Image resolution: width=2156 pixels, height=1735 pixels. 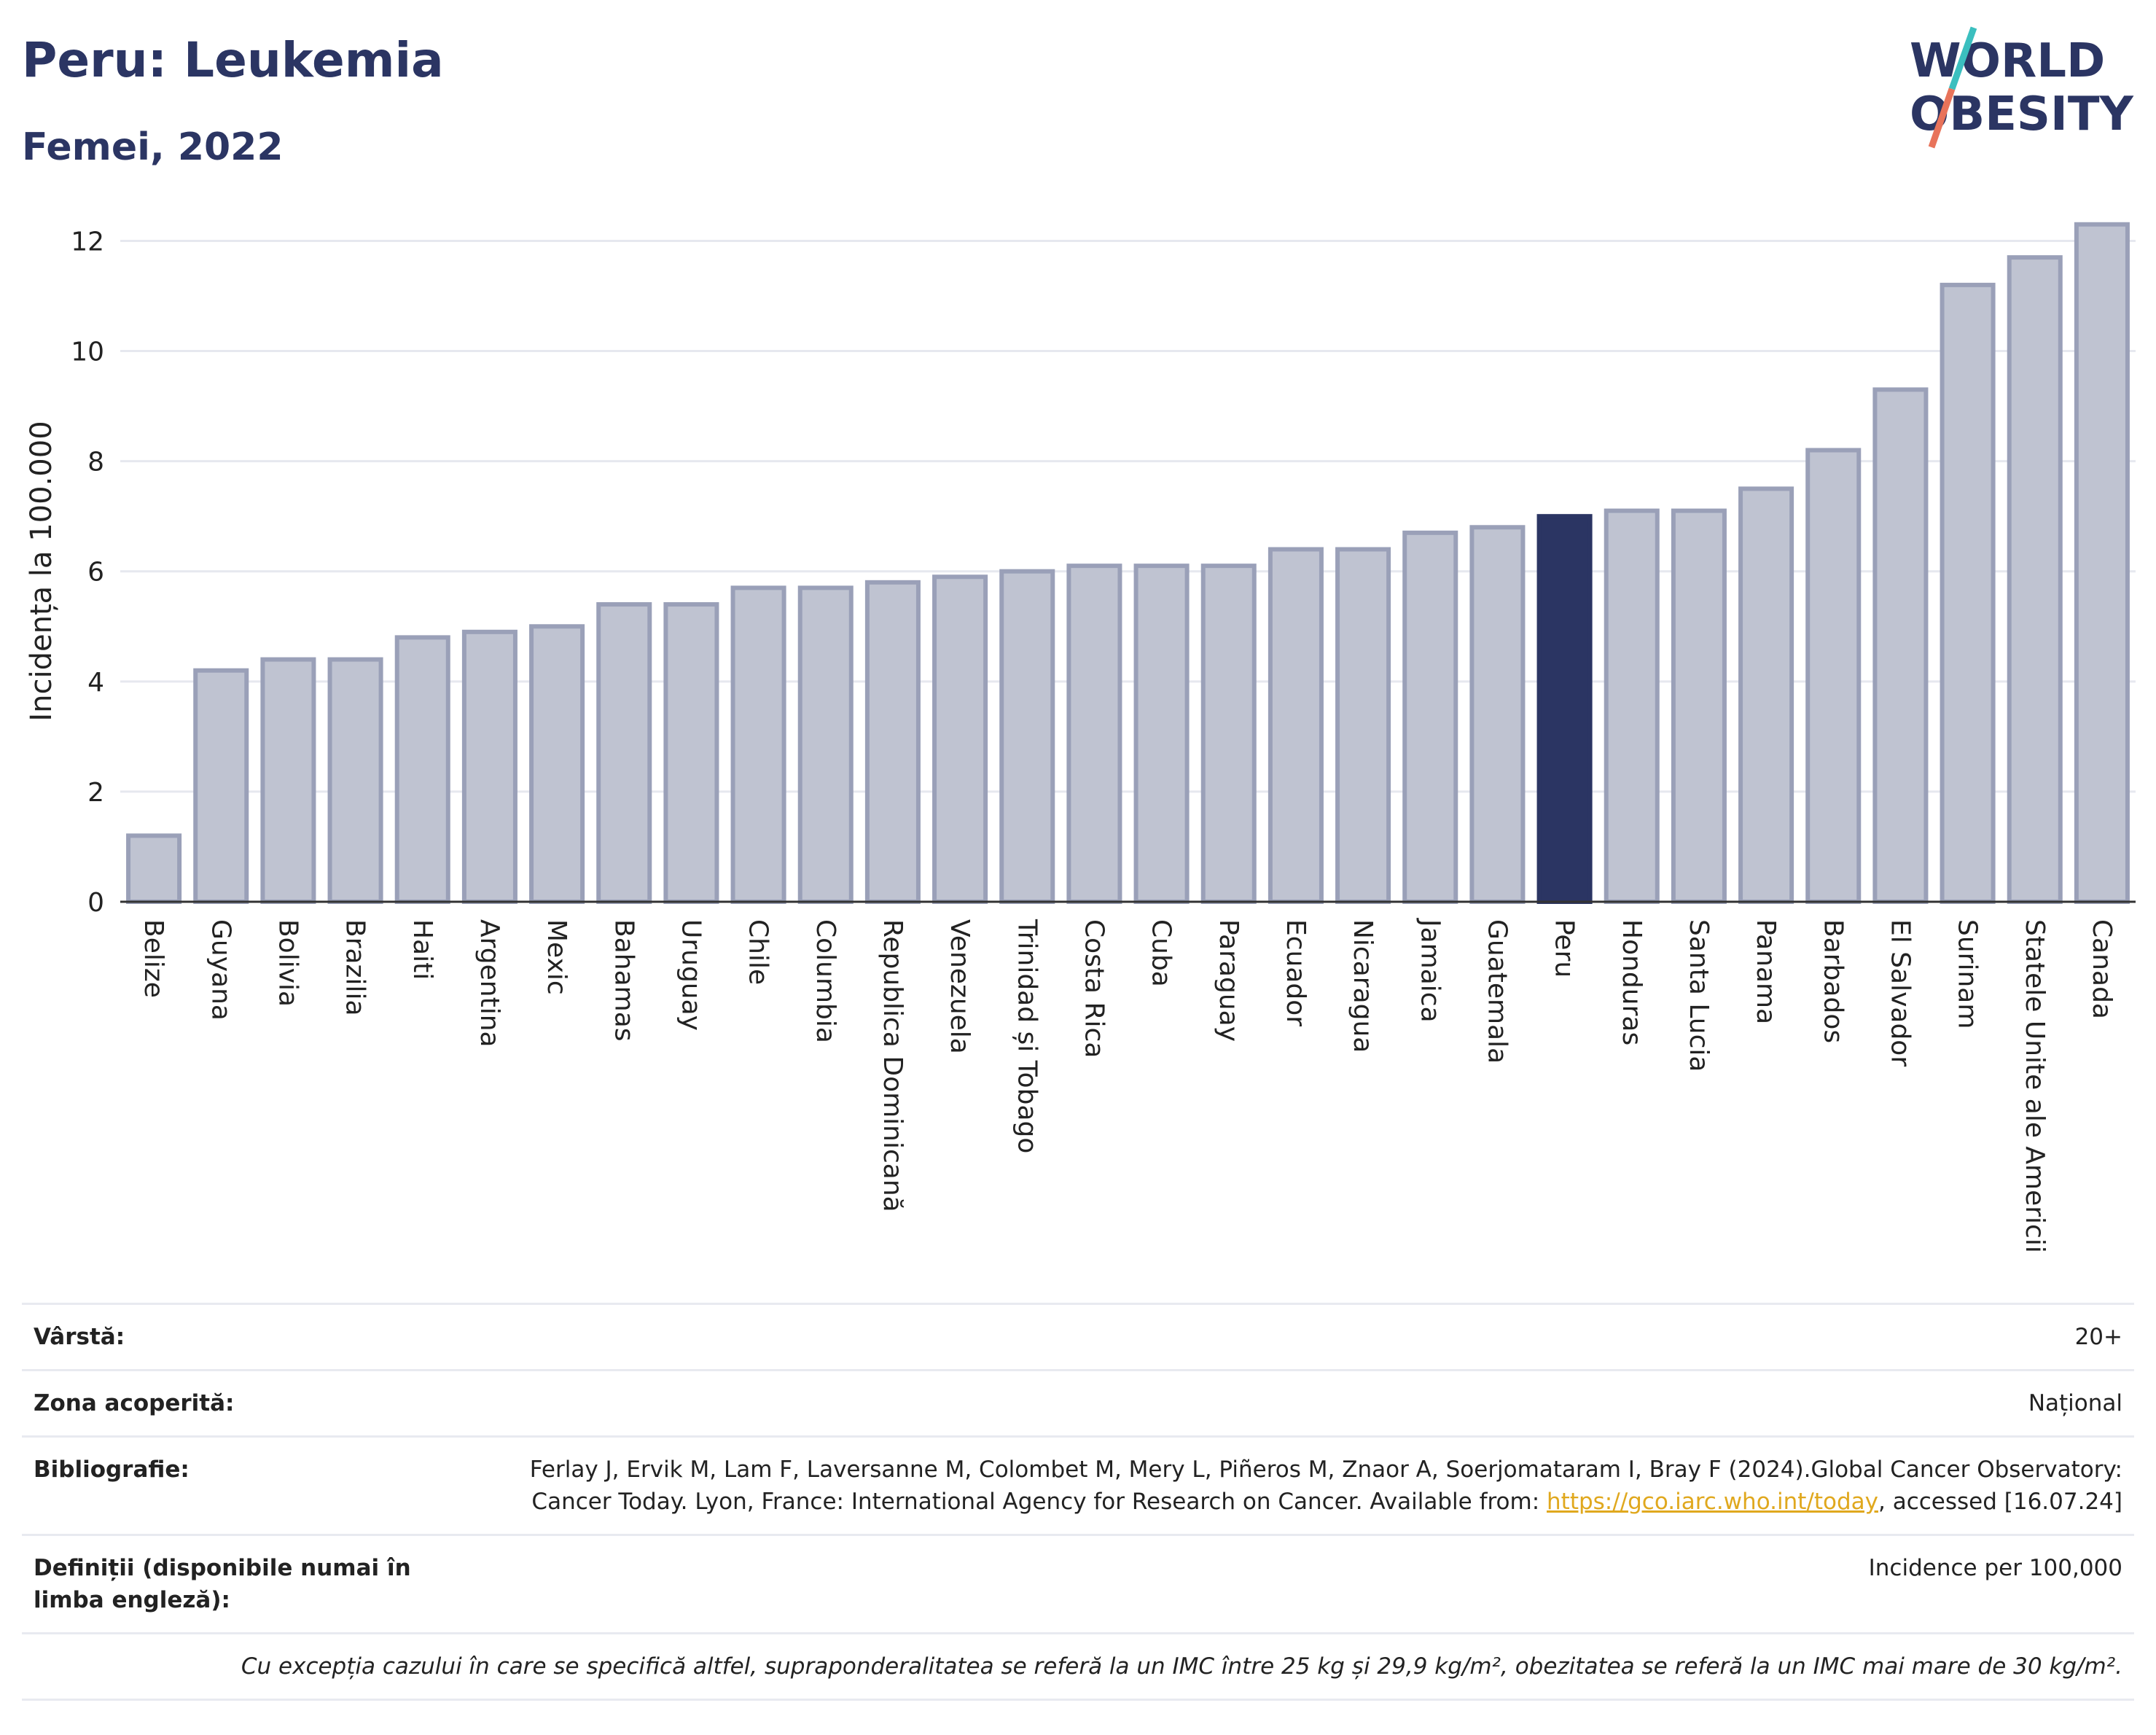 I want to click on logo-slash-teal, so click(x=1963, y=58).